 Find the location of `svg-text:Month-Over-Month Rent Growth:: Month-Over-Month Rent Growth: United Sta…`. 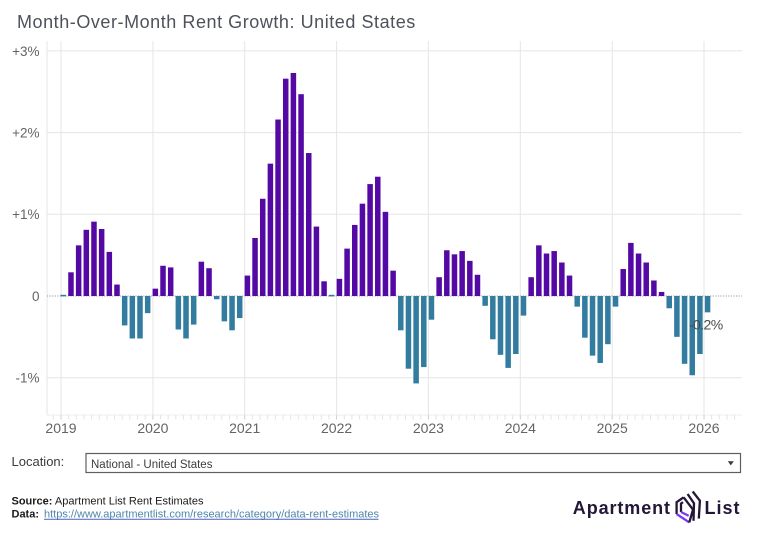

svg-text:Month-Over-Month Rent Growth:: Month-Over-Month Rent Growth: United Sta… is located at coordinates (216, 22).